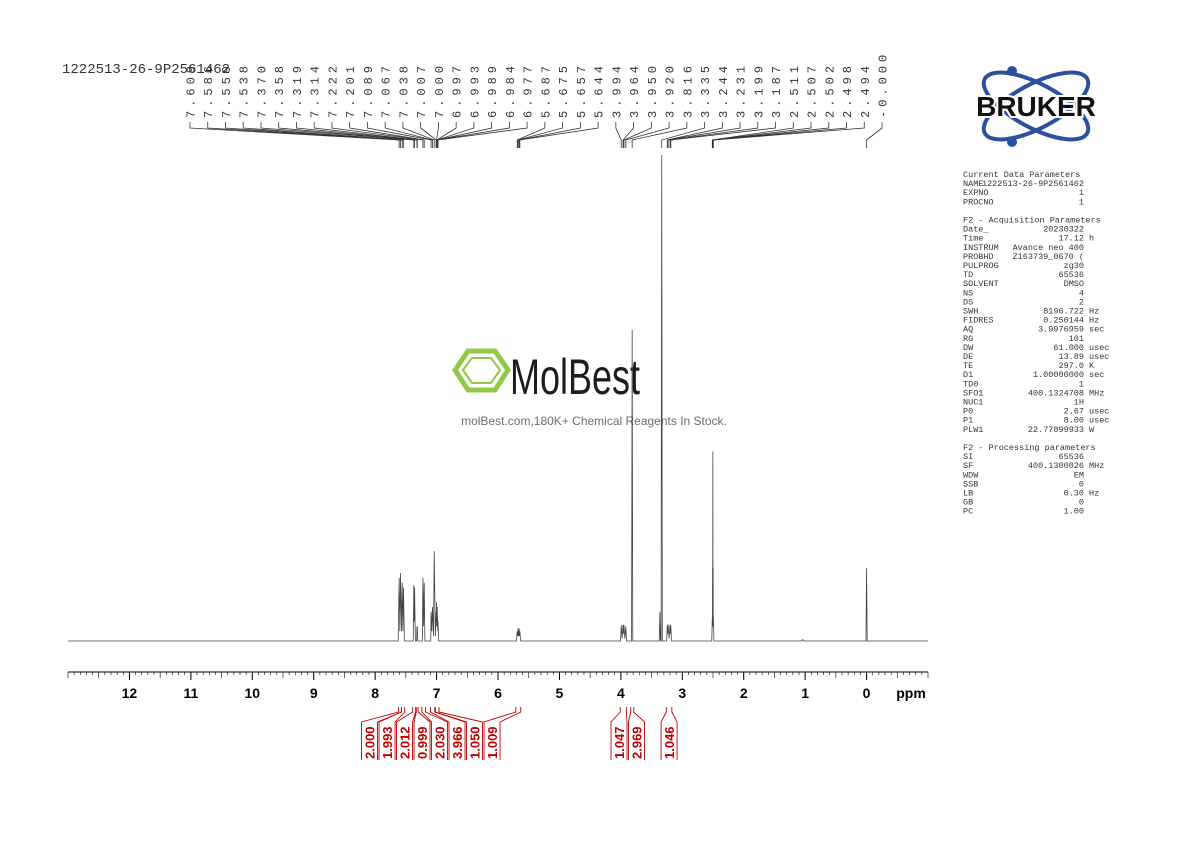  Describe the element at coordinates (1074, 494) in the screenshot. I see `param-value: 0.30` at that location.